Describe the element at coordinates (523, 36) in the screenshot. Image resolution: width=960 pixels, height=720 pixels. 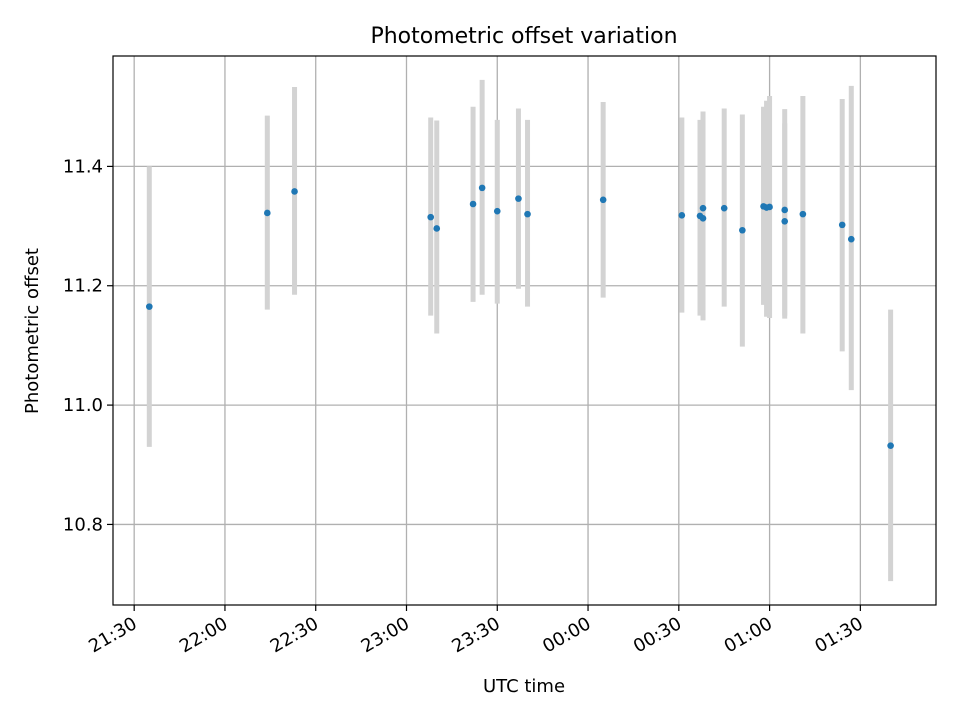
I see `chart-title: Photometric offset variation` at that location.